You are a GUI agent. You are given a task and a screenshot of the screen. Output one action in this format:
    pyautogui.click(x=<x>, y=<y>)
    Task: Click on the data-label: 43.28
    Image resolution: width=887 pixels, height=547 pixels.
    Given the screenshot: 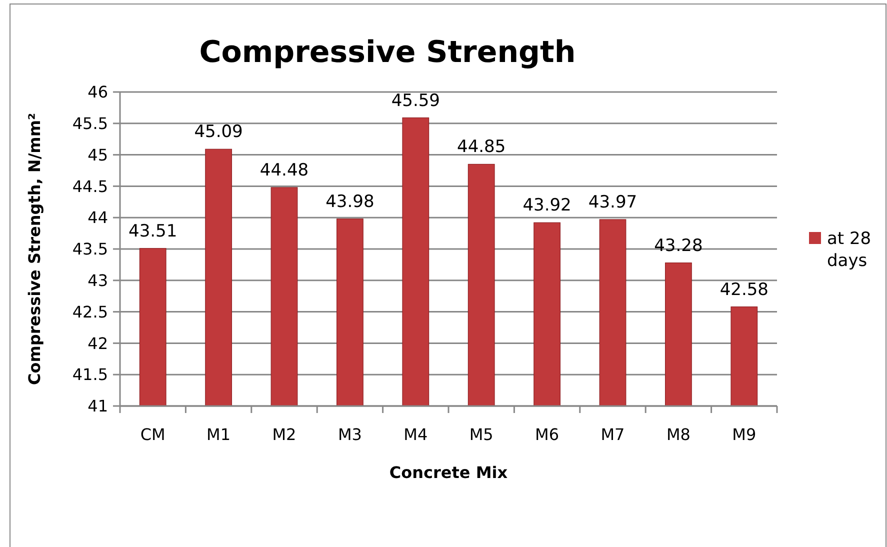 What is the action you would take?
    pyautogui.click(x=678, y=246)
    